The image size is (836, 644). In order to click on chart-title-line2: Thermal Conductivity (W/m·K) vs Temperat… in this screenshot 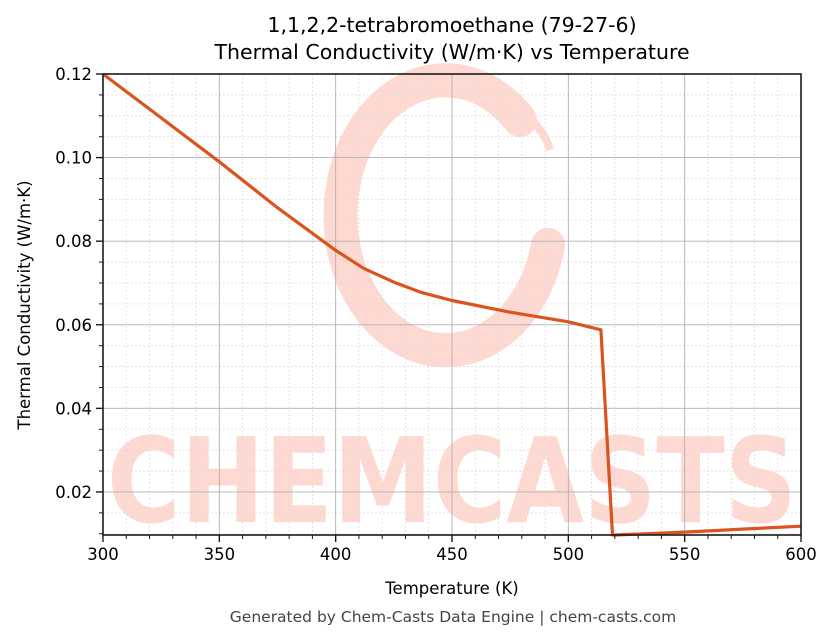, I will do `click(452, 52)`.